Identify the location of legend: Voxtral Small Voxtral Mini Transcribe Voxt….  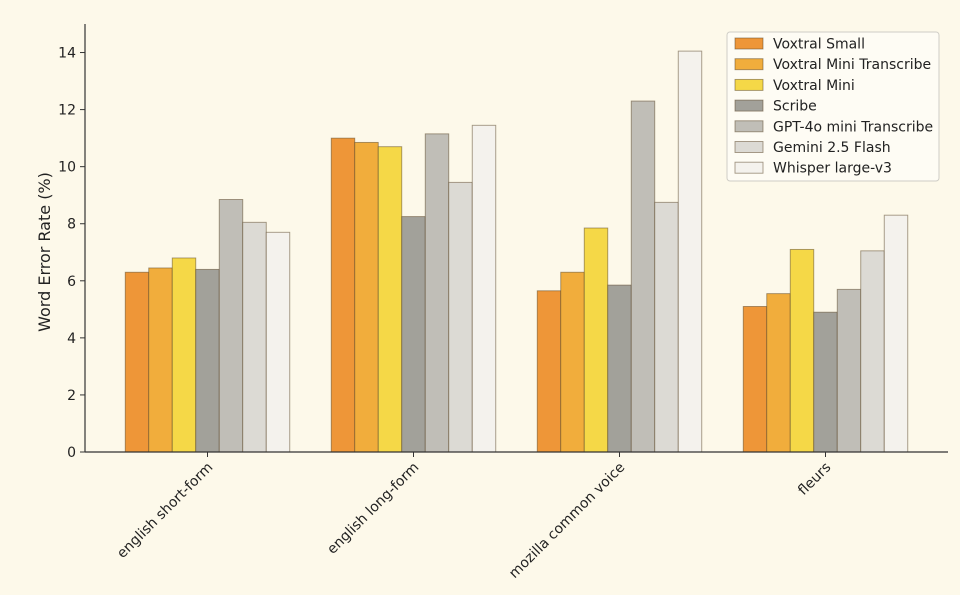
(833, 106).